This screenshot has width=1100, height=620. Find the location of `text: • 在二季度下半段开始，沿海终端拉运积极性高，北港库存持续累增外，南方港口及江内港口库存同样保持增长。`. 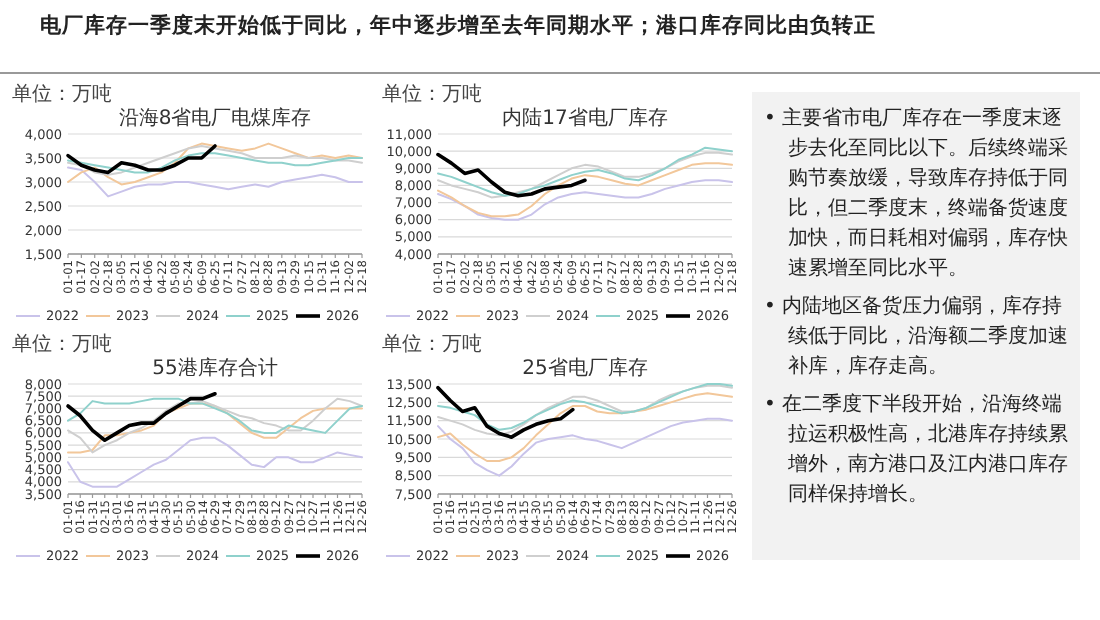

text: • 在二季度下半段开始，沿海终端拉运积极性高，北港库存持续累增外，南方港口及江内港口库存同样保持增长。 is located at coordinates (916, 450).